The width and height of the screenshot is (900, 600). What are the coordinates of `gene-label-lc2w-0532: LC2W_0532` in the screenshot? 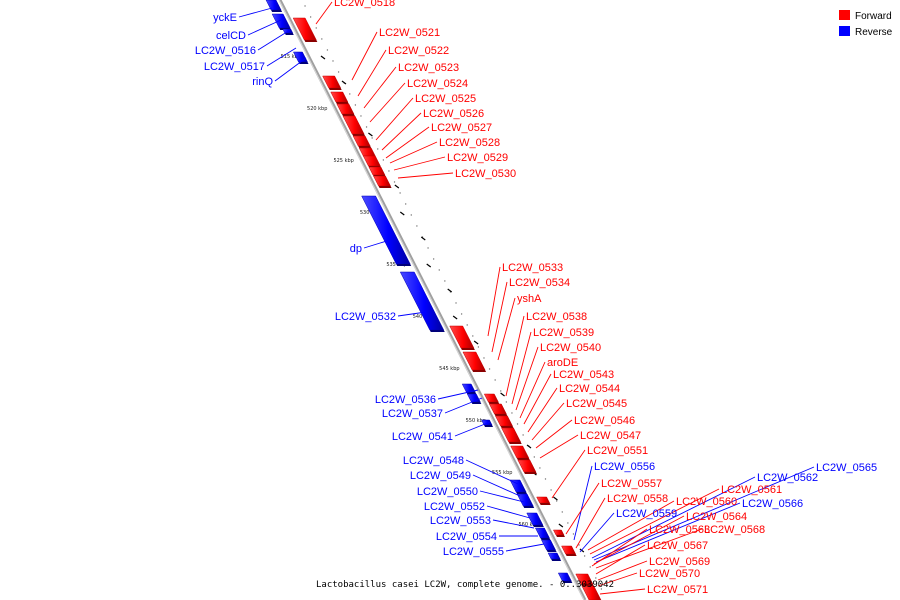 It's located at (365, 317).